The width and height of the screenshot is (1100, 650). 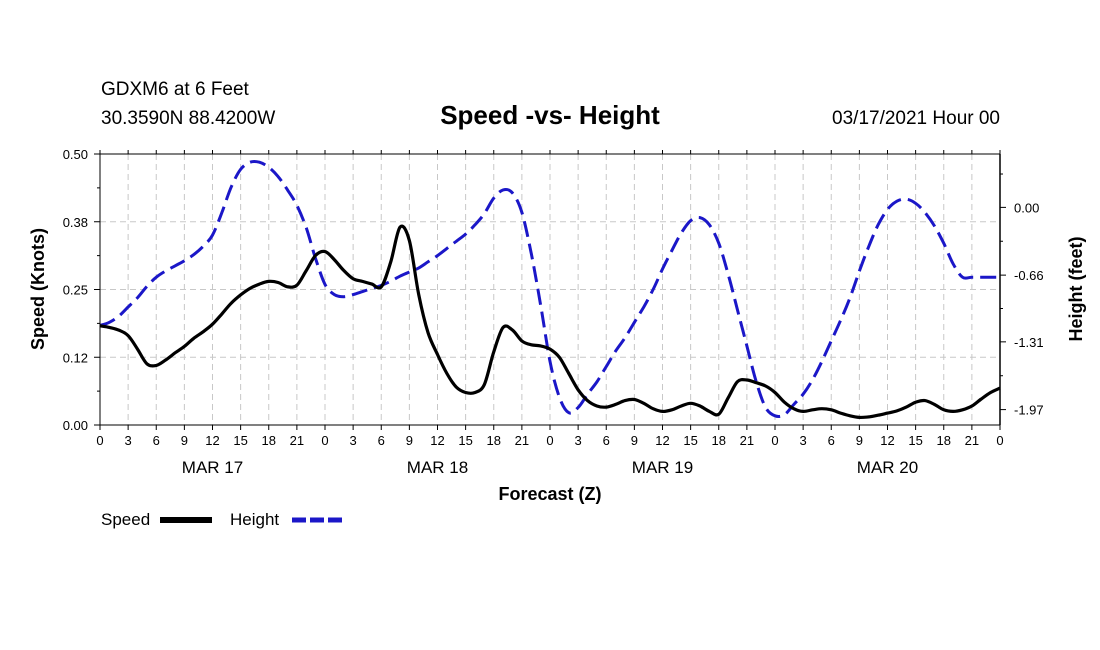 What do you see at coordinates (1029, 410) in the screenshot?
I see `y-right-tick-label: -1.97` at bounding box center [1029, 410].